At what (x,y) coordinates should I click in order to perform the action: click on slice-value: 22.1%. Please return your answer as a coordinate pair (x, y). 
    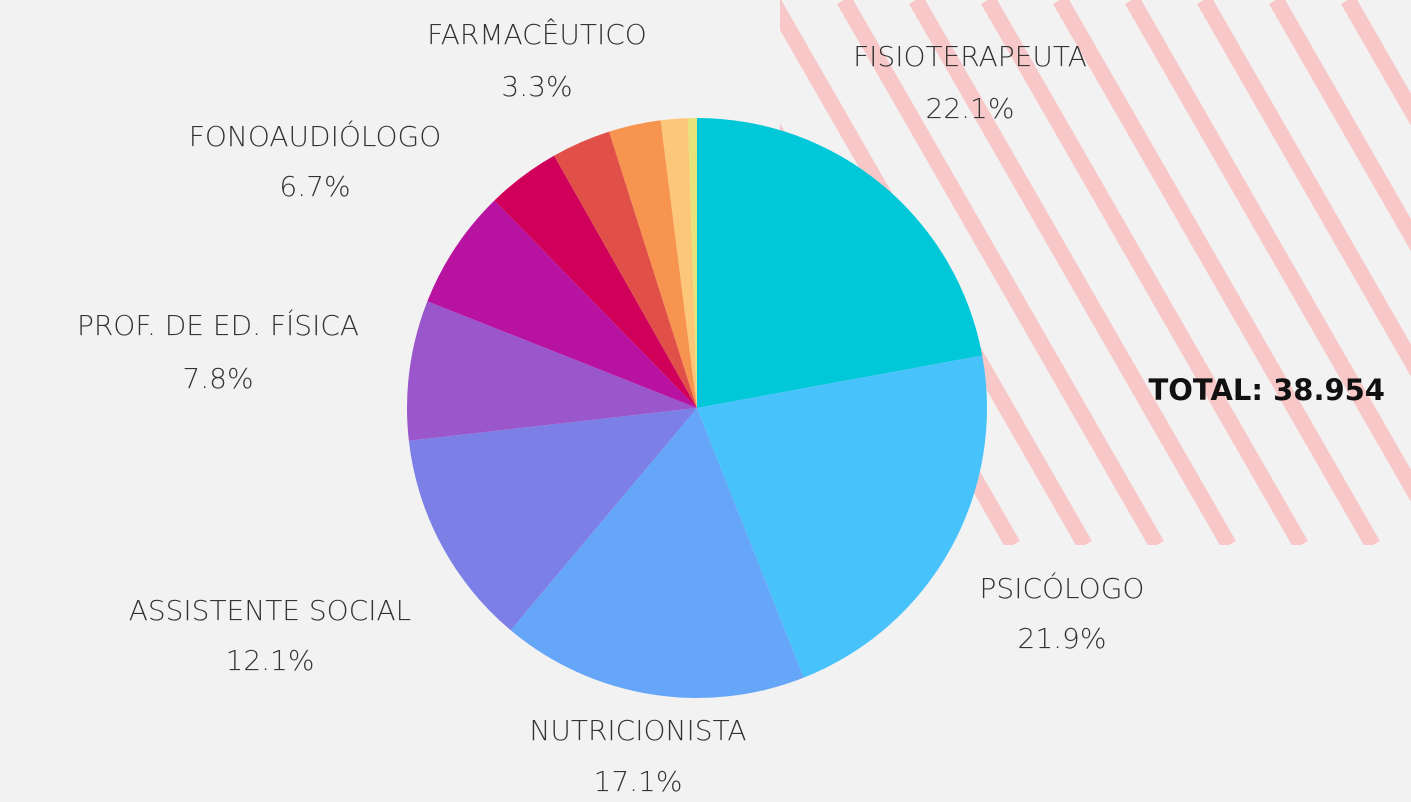
    Looking at the image, I should click on (970, 108).